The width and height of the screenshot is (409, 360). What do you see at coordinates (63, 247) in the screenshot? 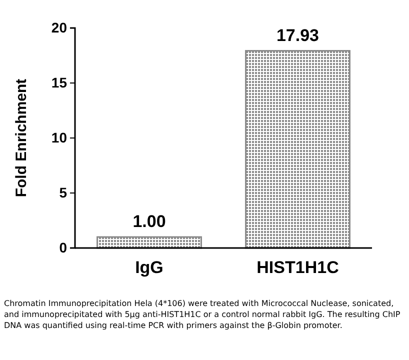
I see `y-tick-label: 0` at bounding box center [63, 247].